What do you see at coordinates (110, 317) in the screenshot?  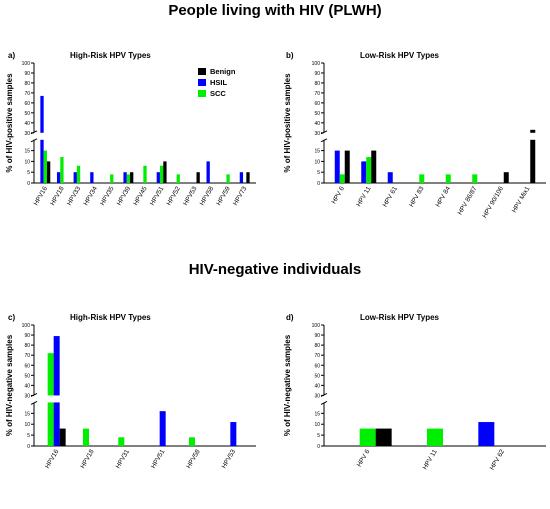 I see `panel-title: High-Risk HPV Types` at bounding box center [110, 317].